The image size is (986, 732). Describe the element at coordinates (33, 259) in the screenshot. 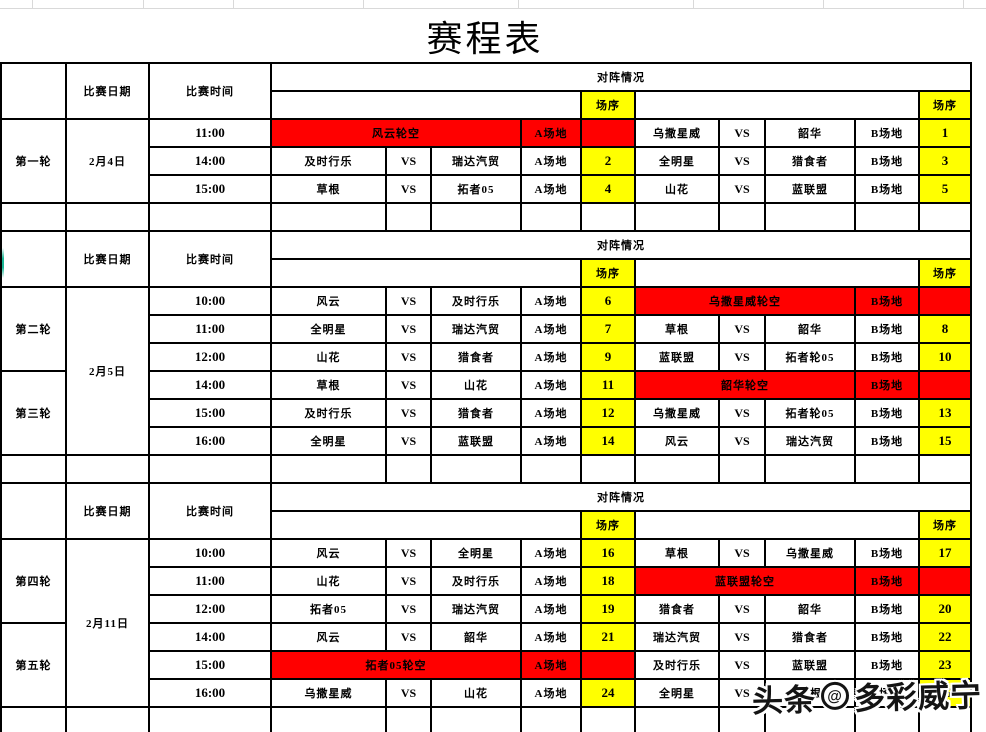

I see `corner-cell` at that location.